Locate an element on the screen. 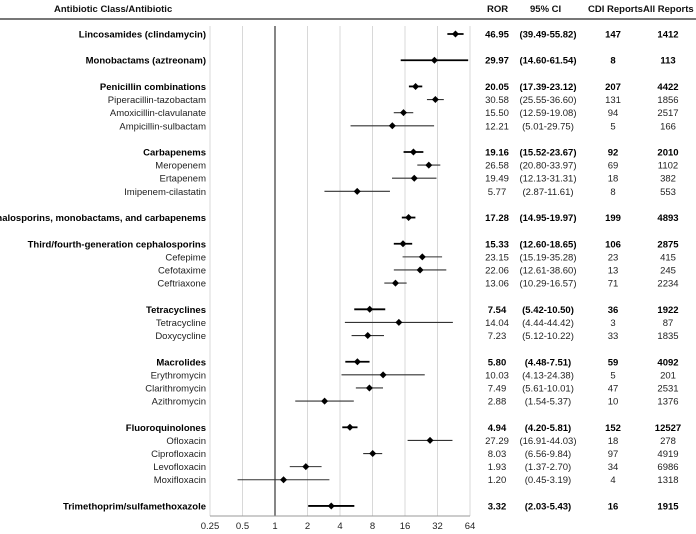 Image resolution: width=696 pixels, height=534 pixels. cdi-reports-value: 10 is located at coordinates (613, 402).